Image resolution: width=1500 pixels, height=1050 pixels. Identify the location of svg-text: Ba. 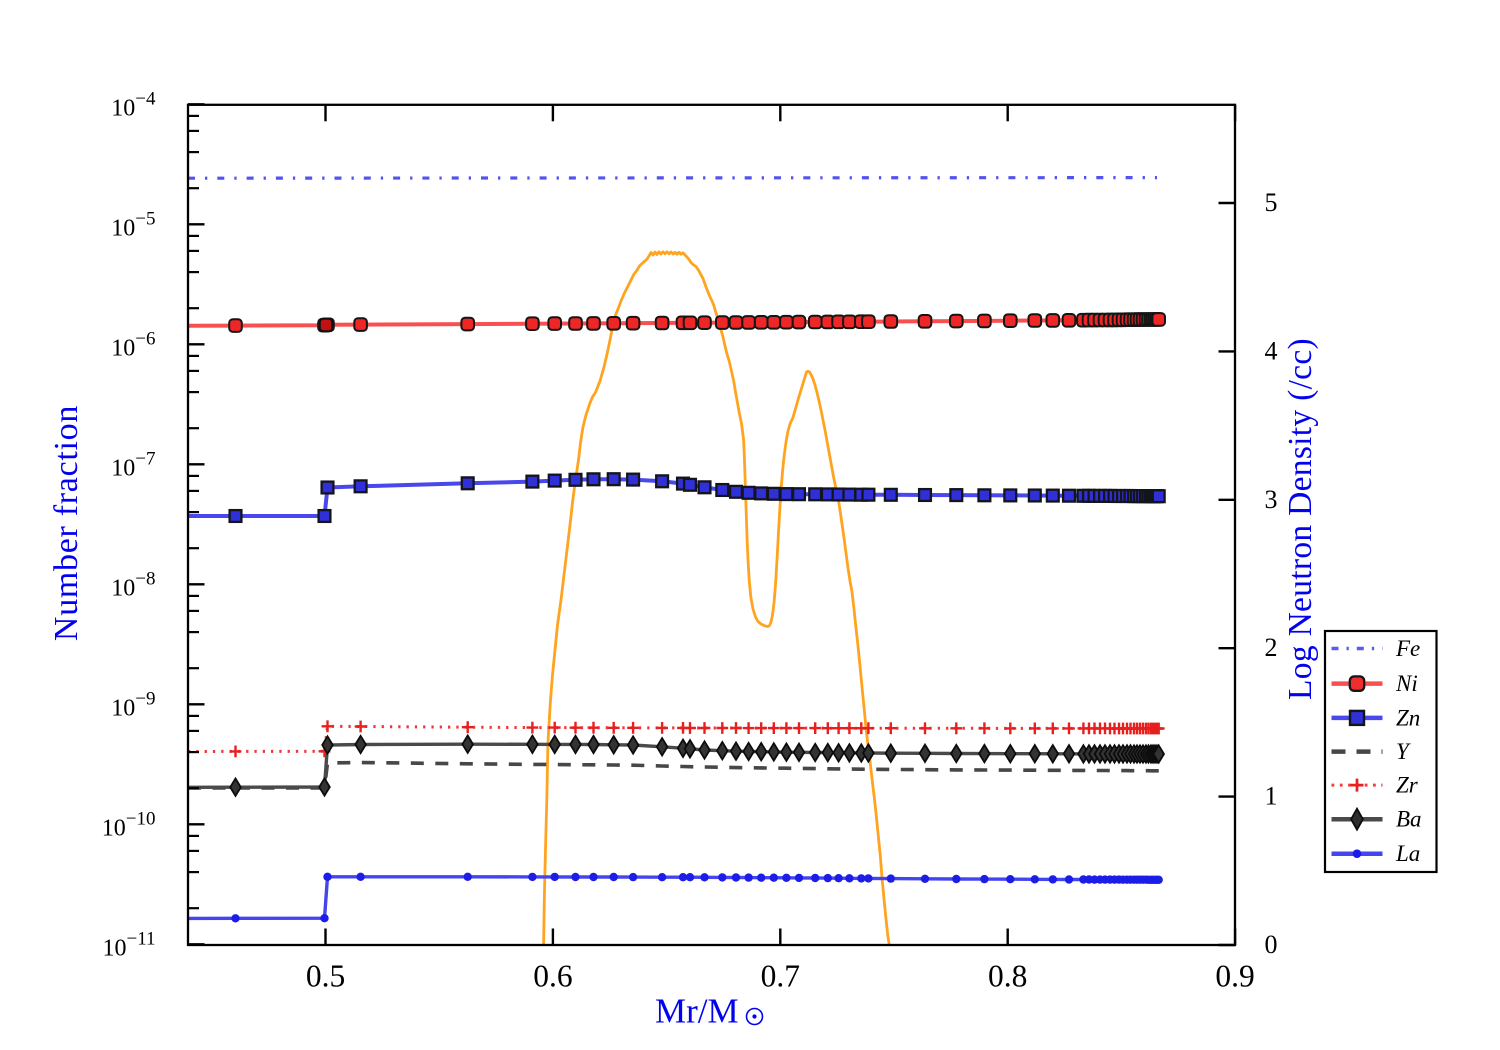
(1409, 819).